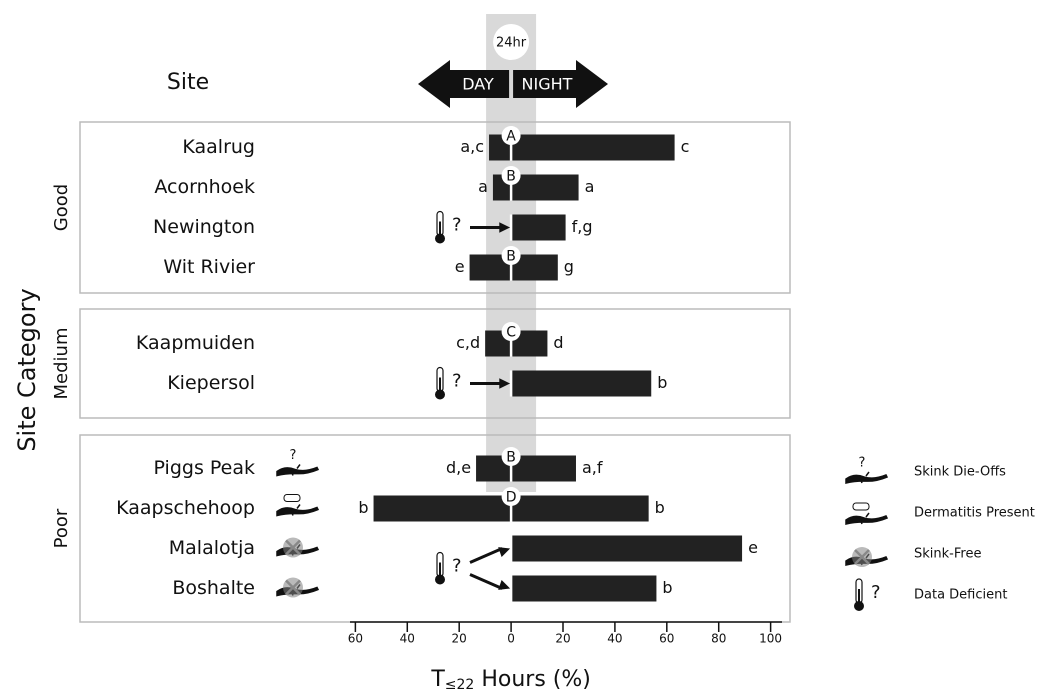  I want to click on night-letter: c, so click(685, 146).